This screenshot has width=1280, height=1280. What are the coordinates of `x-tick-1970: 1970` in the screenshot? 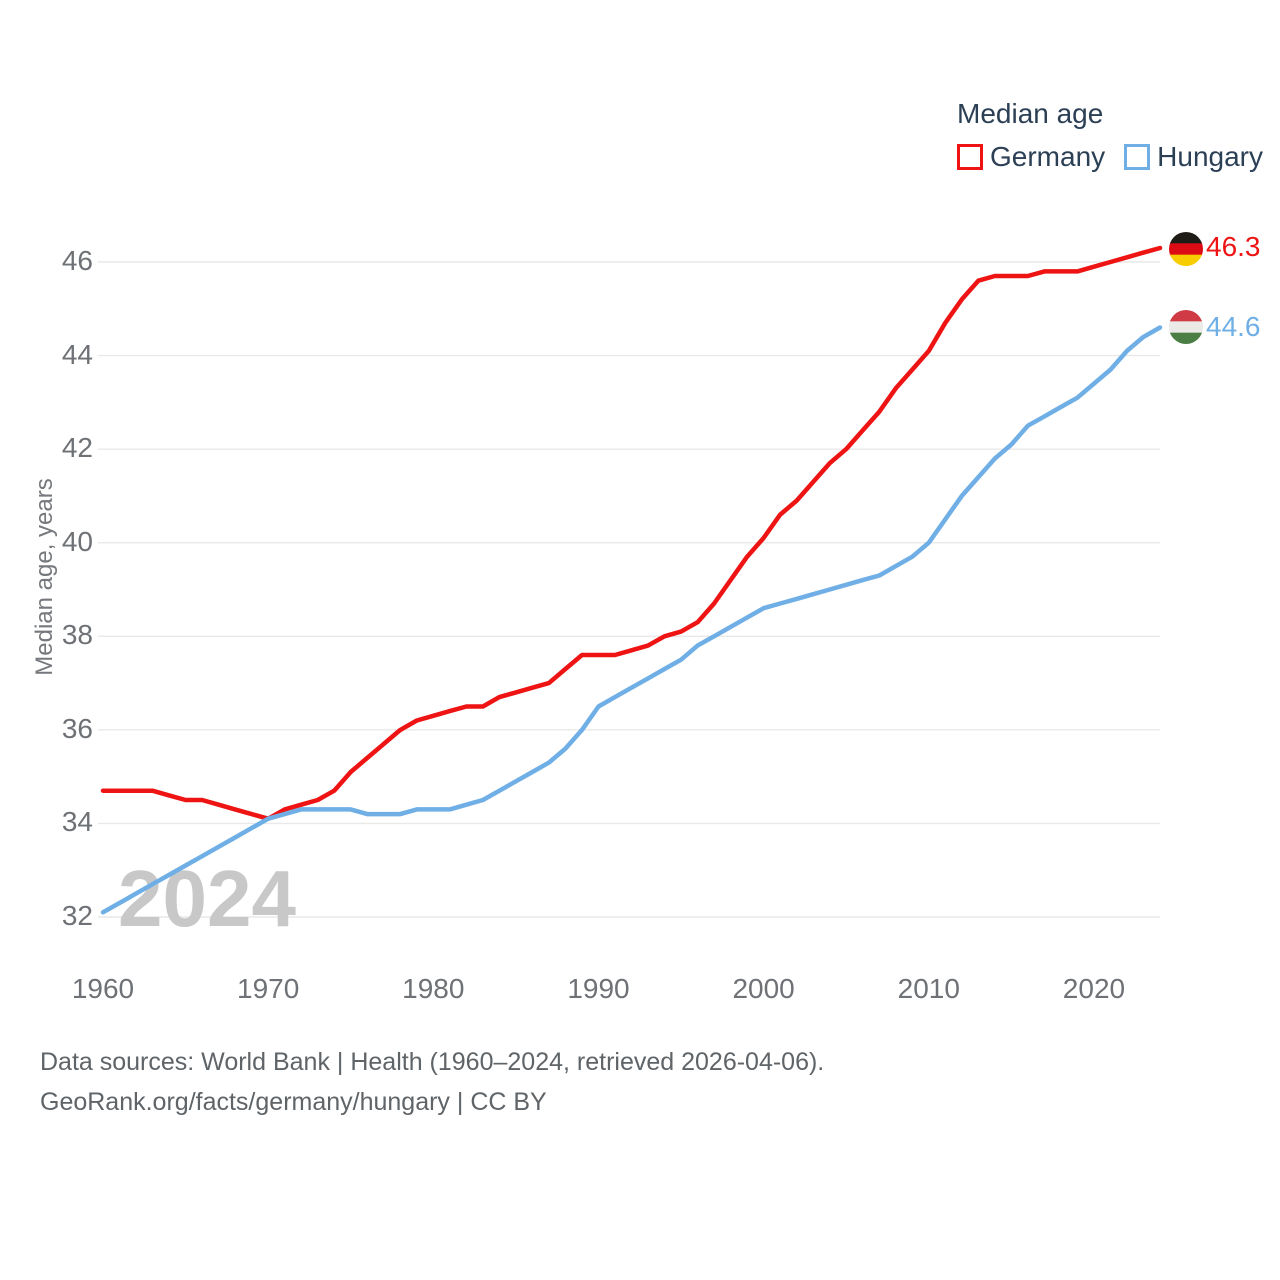 It's located at (268, 988).